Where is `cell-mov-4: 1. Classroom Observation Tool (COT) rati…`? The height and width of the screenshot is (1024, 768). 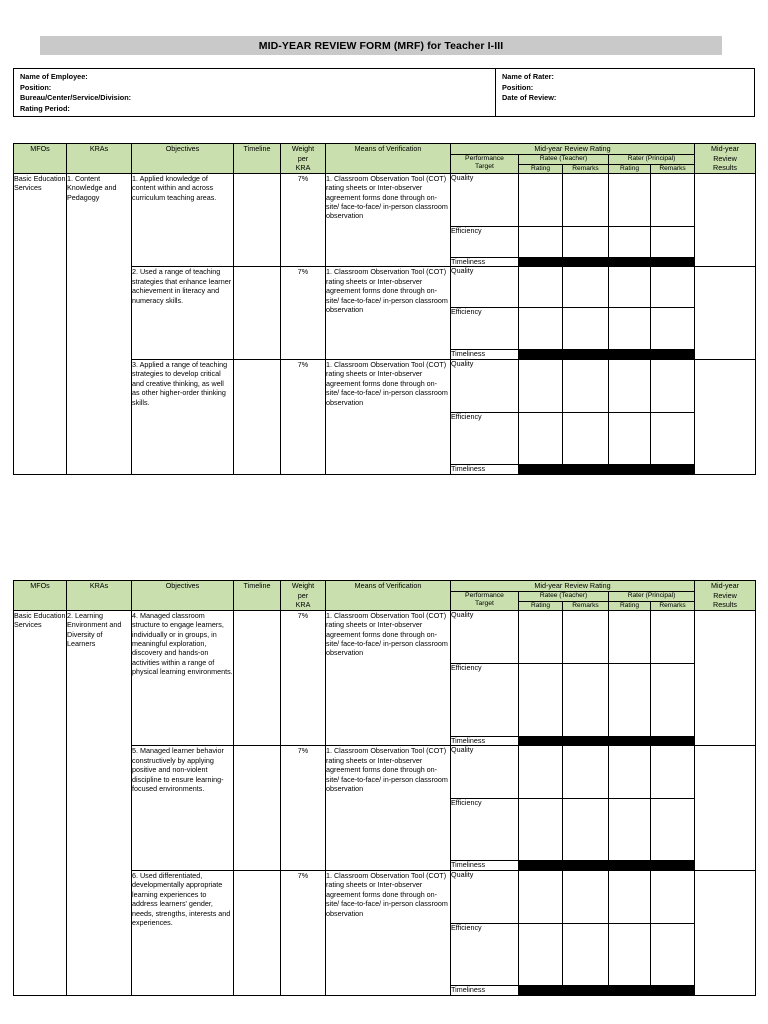 cell-mov-4: 1. Classroom Observation Tool (COT) rati… is located at coordinates (388, 678).